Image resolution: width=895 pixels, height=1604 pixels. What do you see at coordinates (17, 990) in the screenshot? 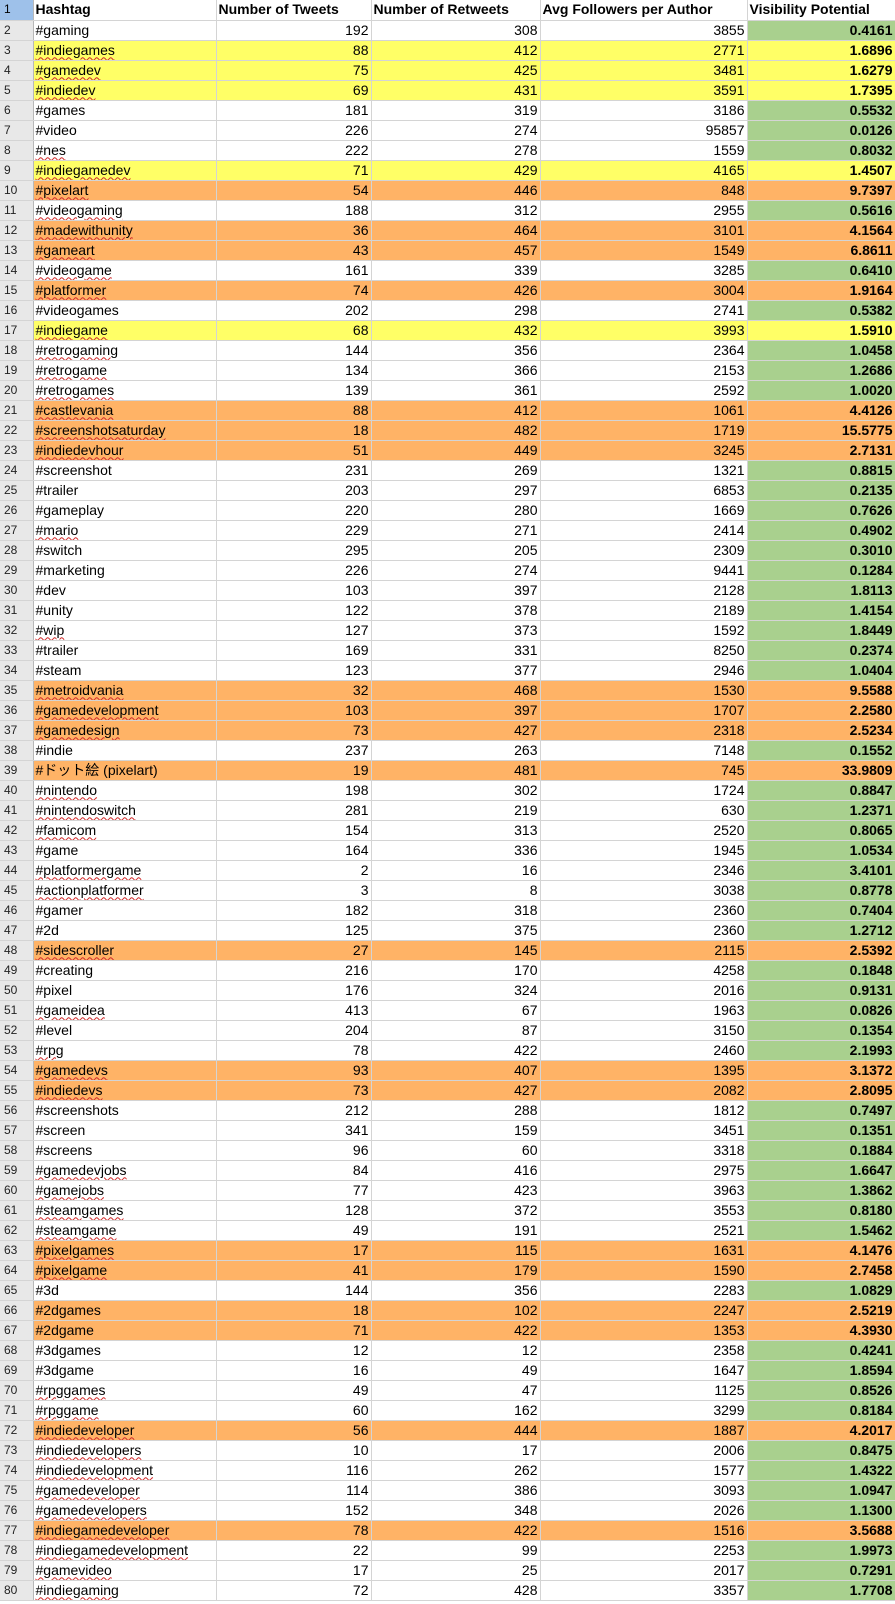
I see `row-header: 50` at bounding box center [17, 990].